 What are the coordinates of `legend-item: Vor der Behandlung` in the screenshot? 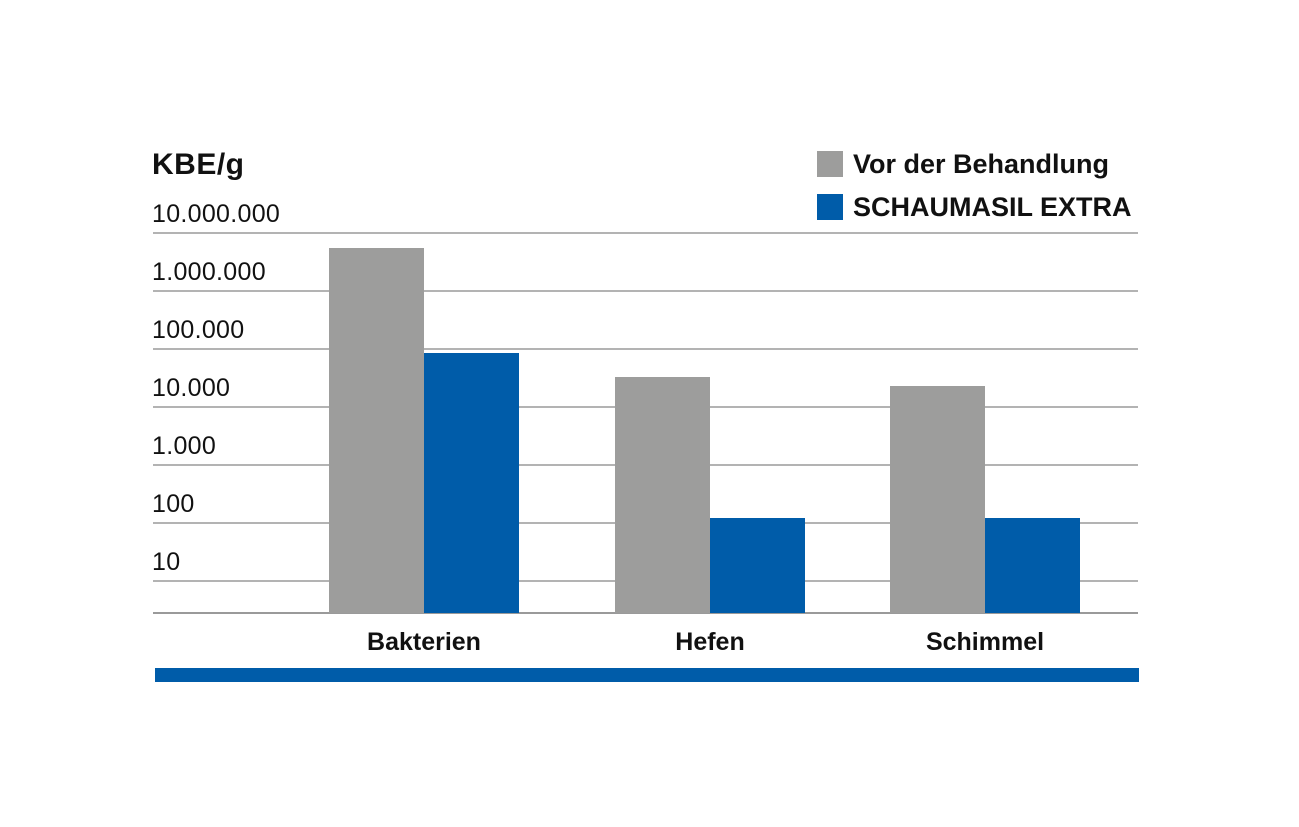 It's located at (974, 163).